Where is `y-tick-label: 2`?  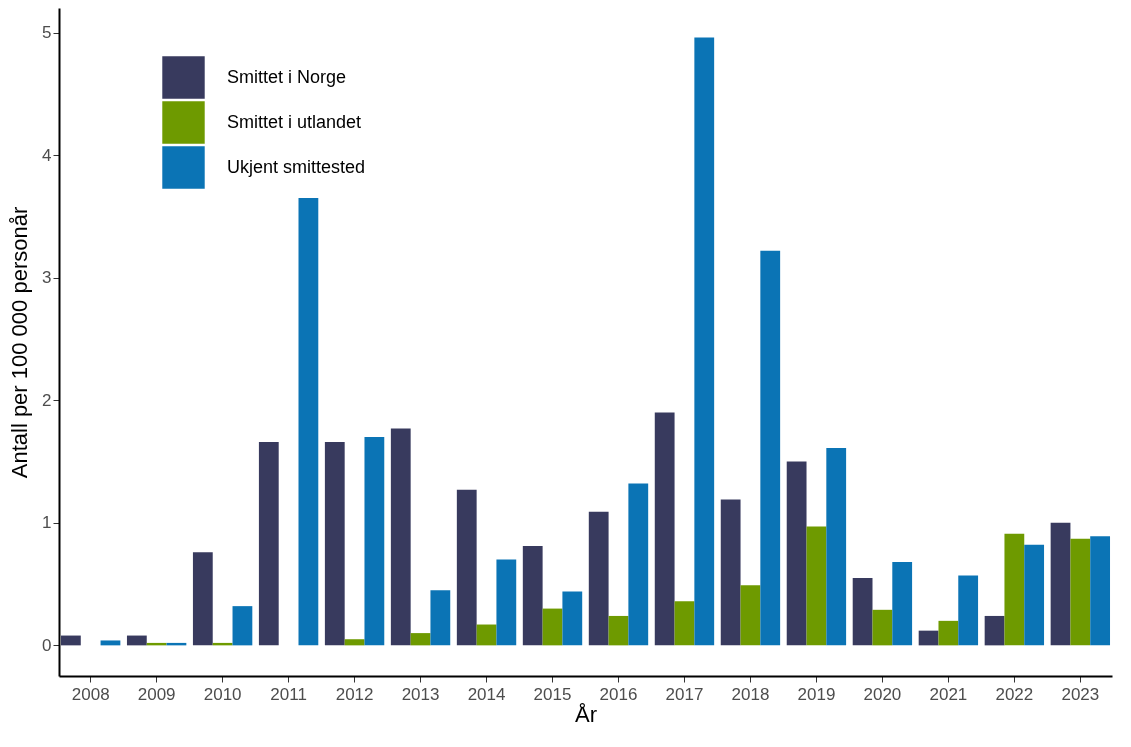
y-tick-label: 2 is located at coordinates (47, 400).